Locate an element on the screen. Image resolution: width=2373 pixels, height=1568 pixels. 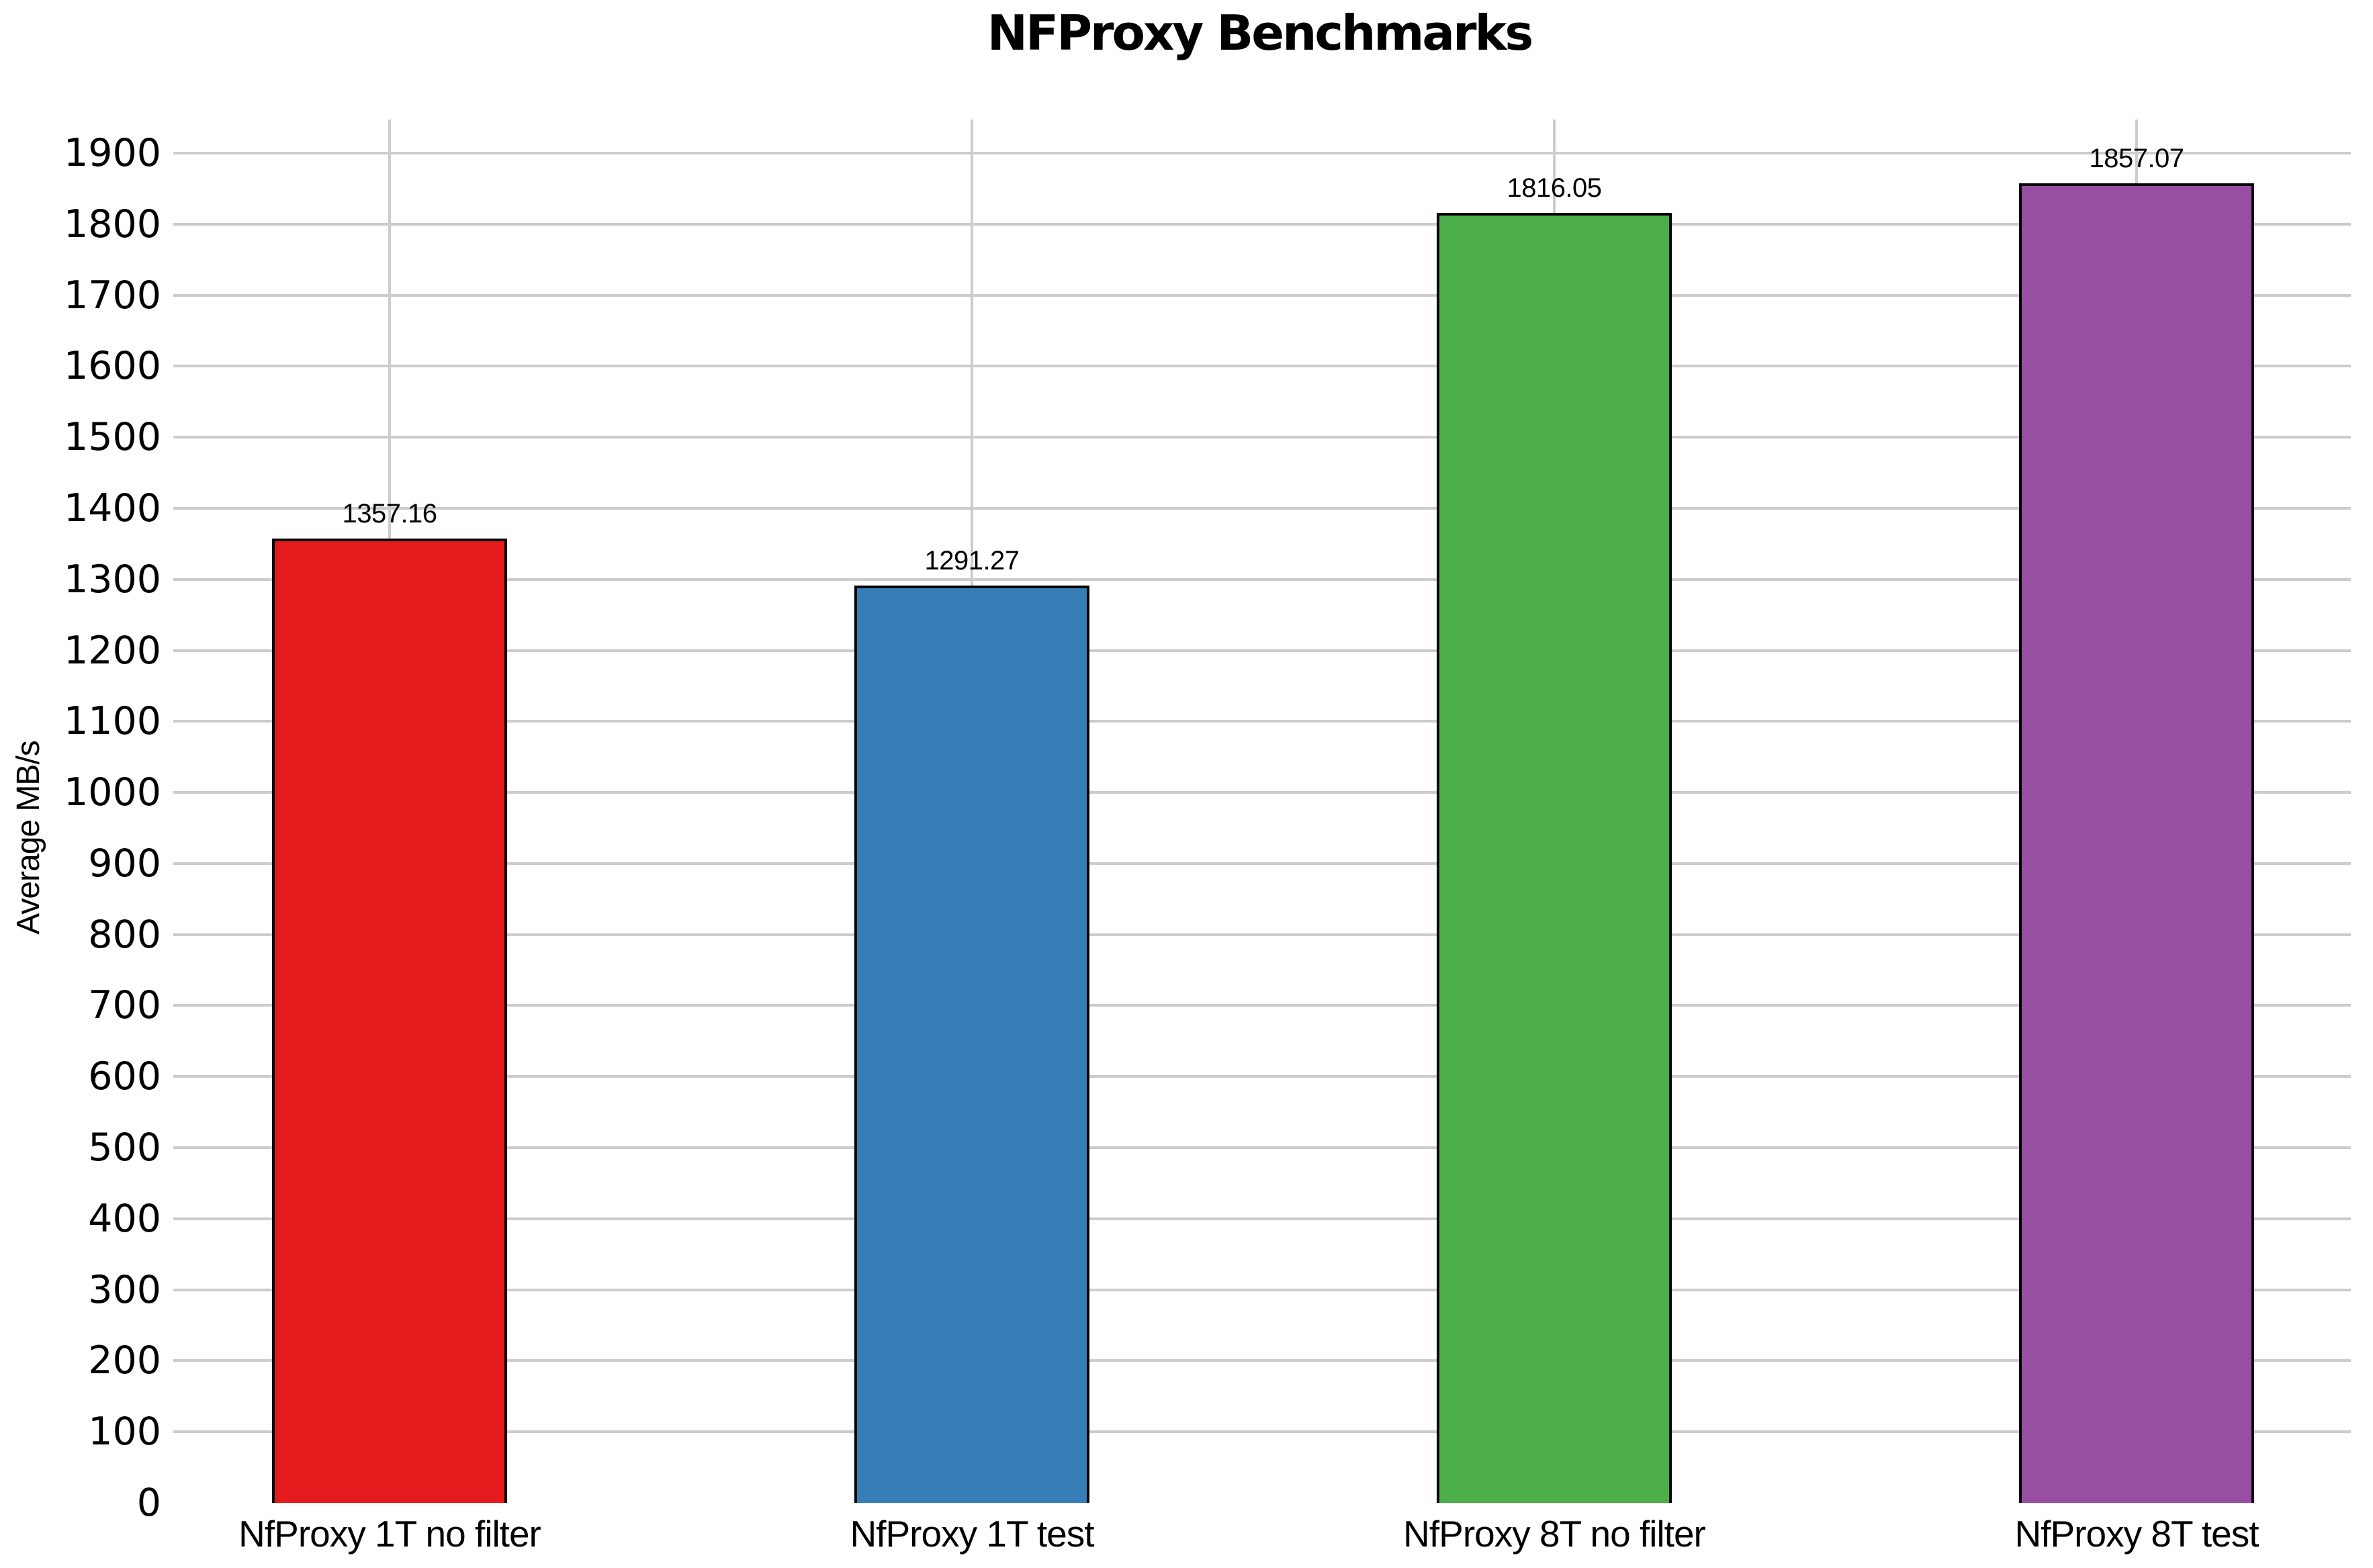
bar-value-label: 1816.05 is located at coordinates (1554, 188).